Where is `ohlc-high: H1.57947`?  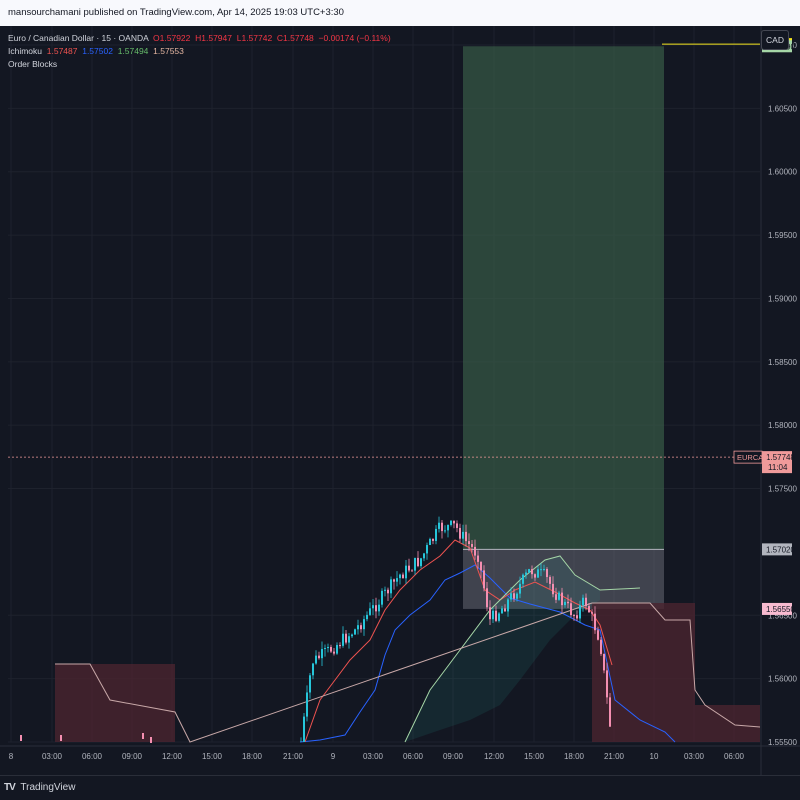 ohlc-high: H1.57947 is located at coordinates (213, 38).